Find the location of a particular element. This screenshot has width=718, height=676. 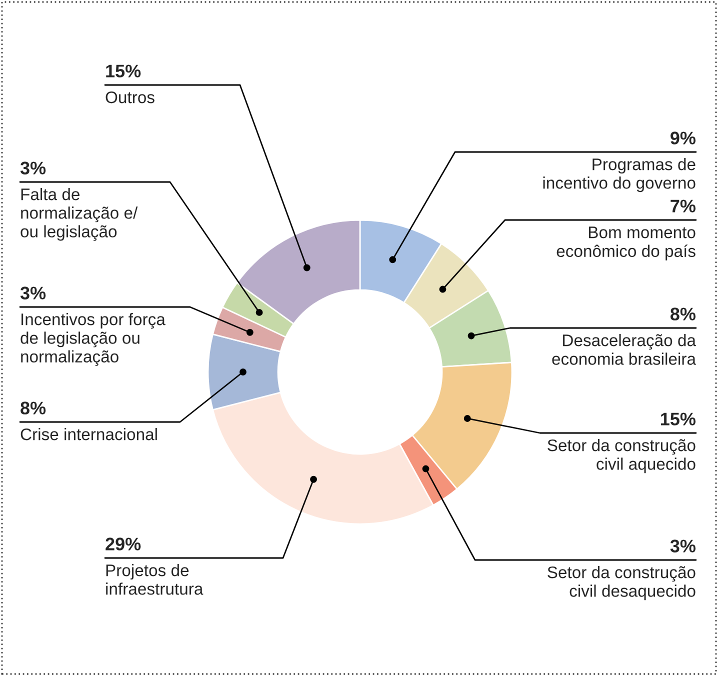

slice-label: Setor da construção civil desaquecido is located at coordinates (622, 583).